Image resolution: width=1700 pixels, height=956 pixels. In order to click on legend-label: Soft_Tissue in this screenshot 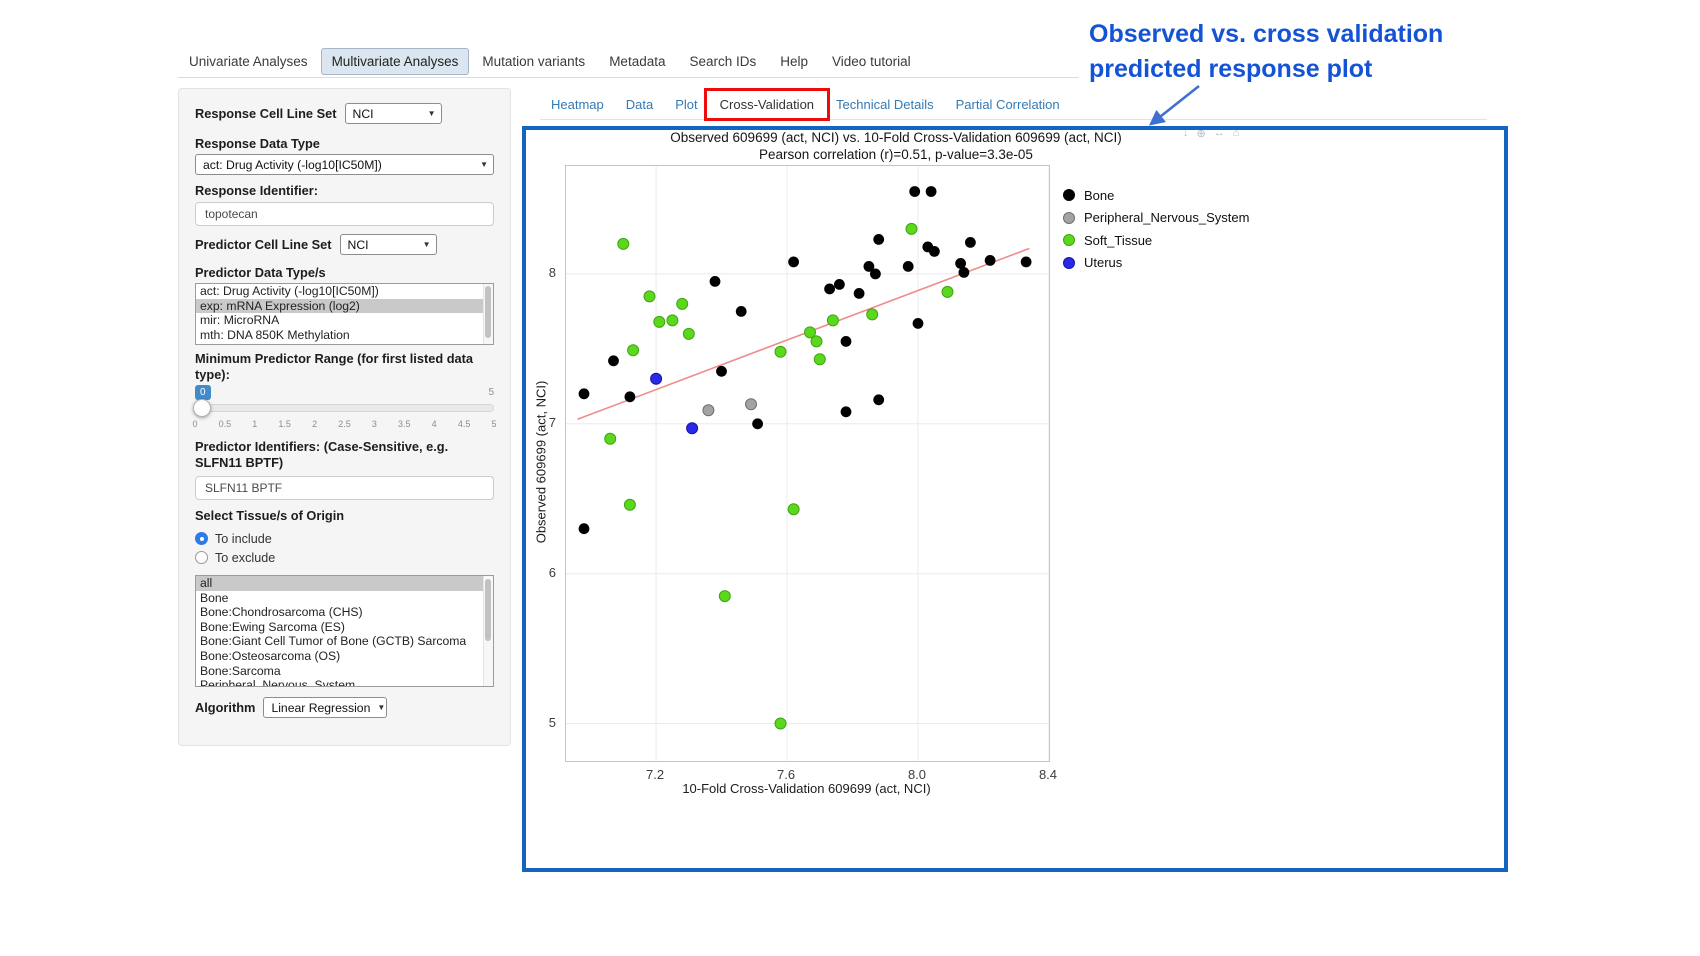, I will do `click(1118, 240)`.